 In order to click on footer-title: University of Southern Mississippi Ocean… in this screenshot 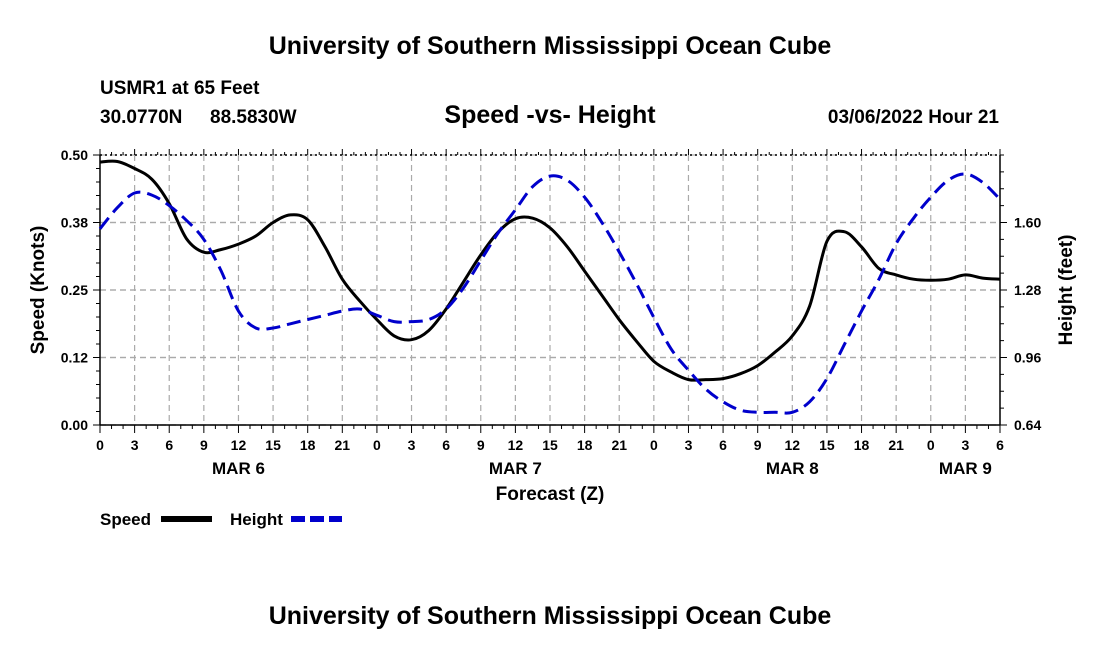, I will do `click(550, 616)`.